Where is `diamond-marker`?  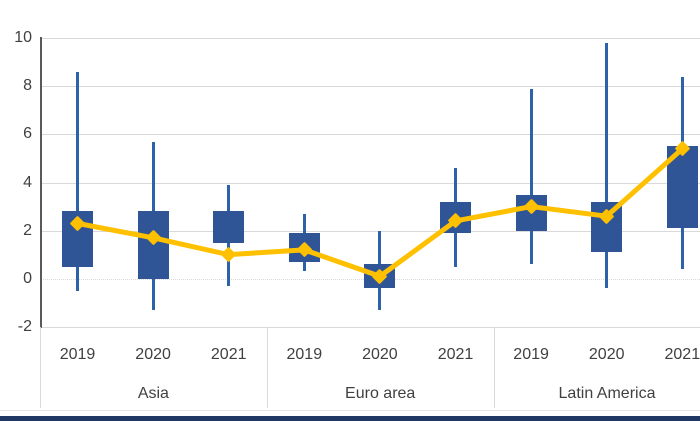
diamond-marker is located at coordinates (228, 254).